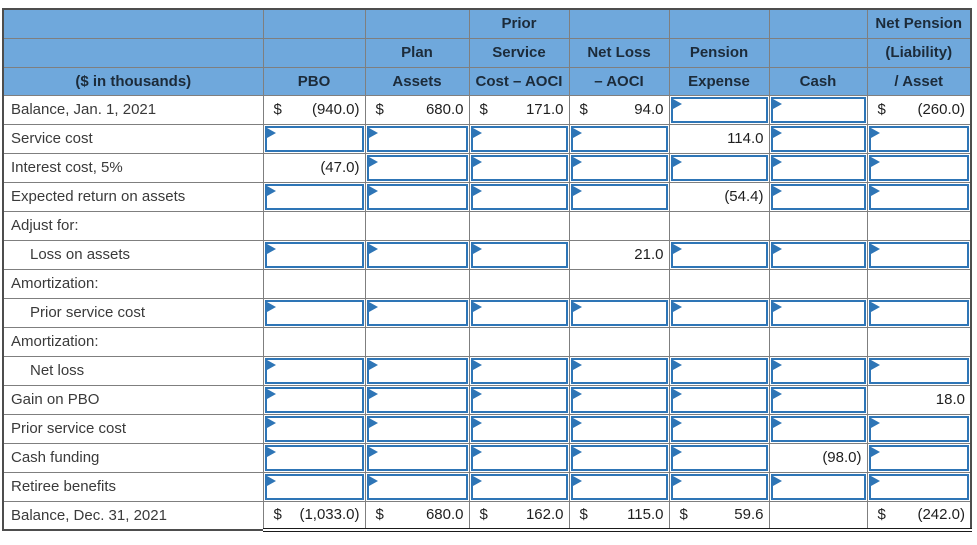  Describe the element at coordinates (417, 52) in the screenshot. I see `header-cell-plan-assets: Plan` at that location.